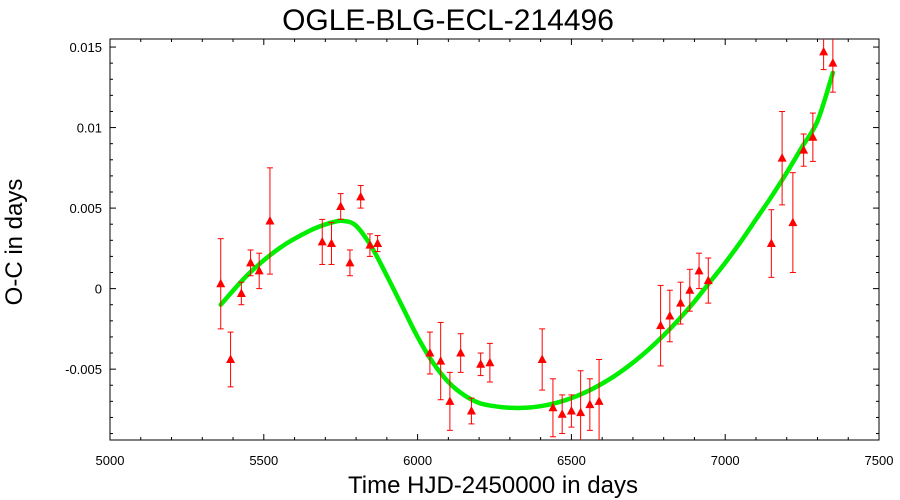 This screenshot has height=500, width=900. Describe the element at coordinates (879, 460) in the screenshot. I see `x-tick-label: 7500` at that location.